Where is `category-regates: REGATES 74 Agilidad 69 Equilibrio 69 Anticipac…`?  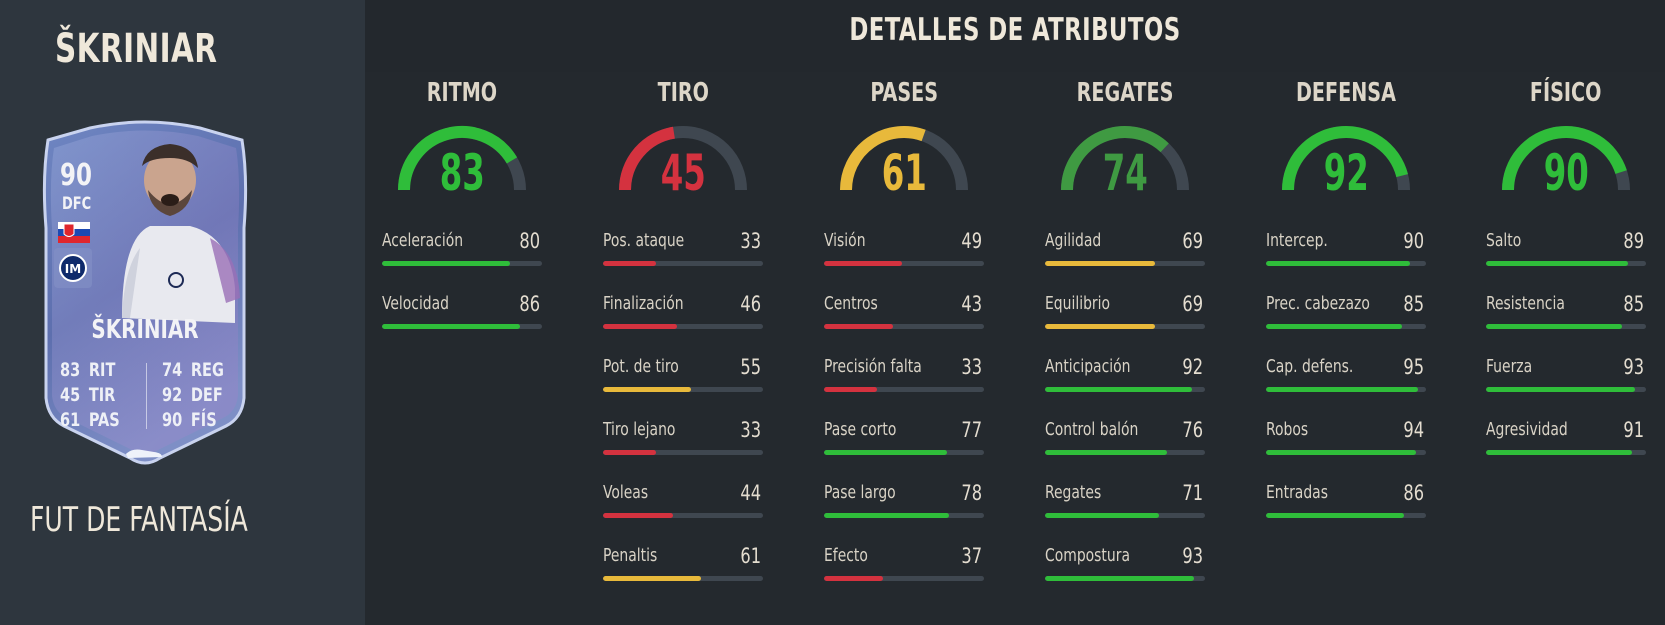 category-regates: REGATES 74 Agilidad 69 Equilibrio 69 Anticipac… is located at coordinates (1125, 329).